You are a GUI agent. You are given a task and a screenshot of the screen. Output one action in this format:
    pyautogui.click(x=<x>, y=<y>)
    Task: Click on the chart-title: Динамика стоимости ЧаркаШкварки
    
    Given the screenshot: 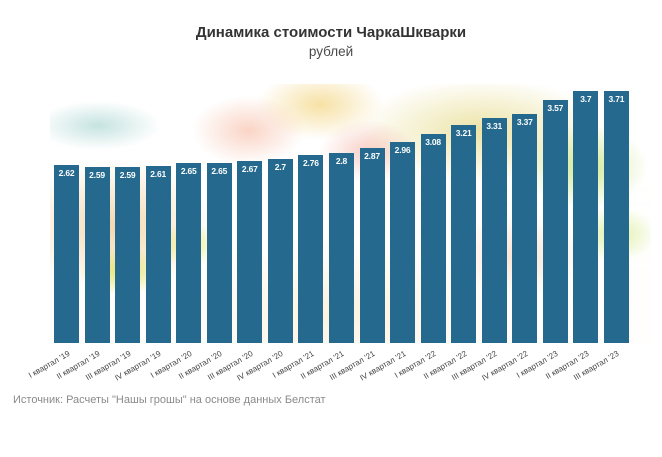 What is the action you would take?
    pyautogui.click(x=331, y=32)
    